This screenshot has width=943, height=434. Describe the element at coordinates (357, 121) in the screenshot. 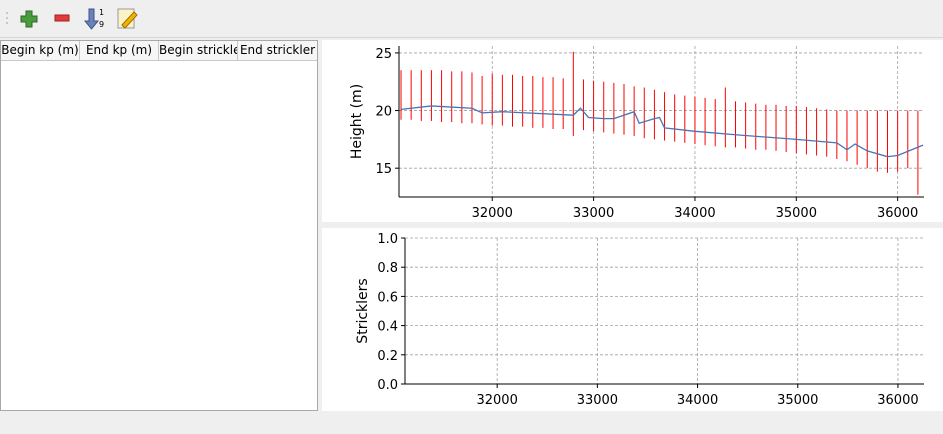

I see `y-axis-label: Height (m)` at that location.